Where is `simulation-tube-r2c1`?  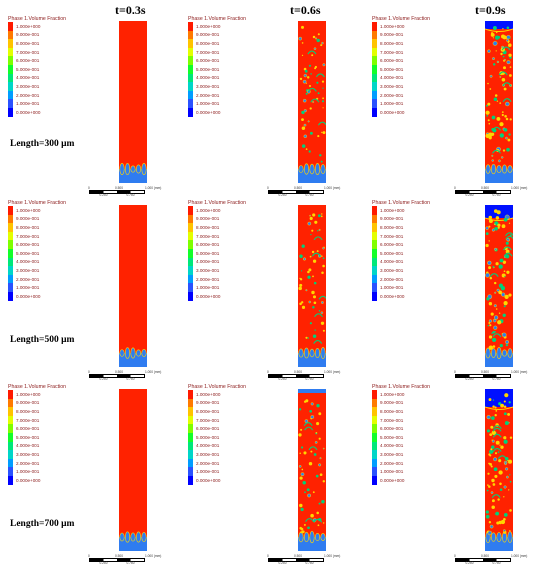
simulation-tube-r2c1 is located at coordinates (312, 470).